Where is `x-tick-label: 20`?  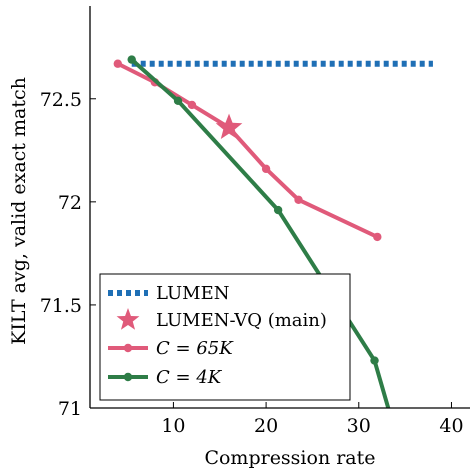 x-tick-label: 20 is located at coordinates (266, 426).